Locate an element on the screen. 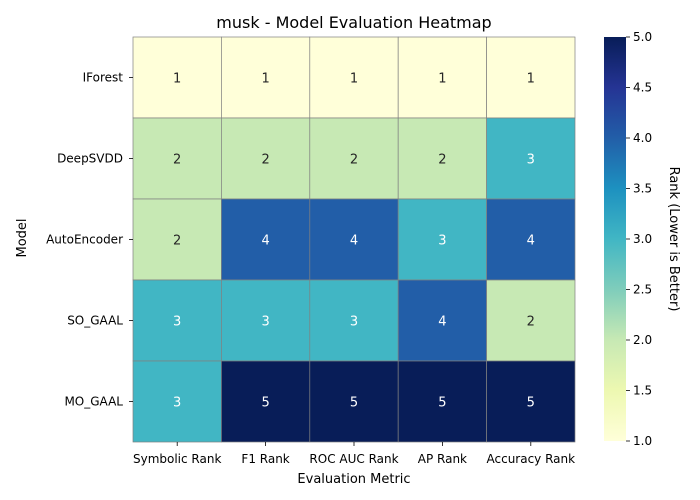 This screenshot has height=500, width=700. y-tick-label: AutoEncoder is located at coordinates (84, 240).